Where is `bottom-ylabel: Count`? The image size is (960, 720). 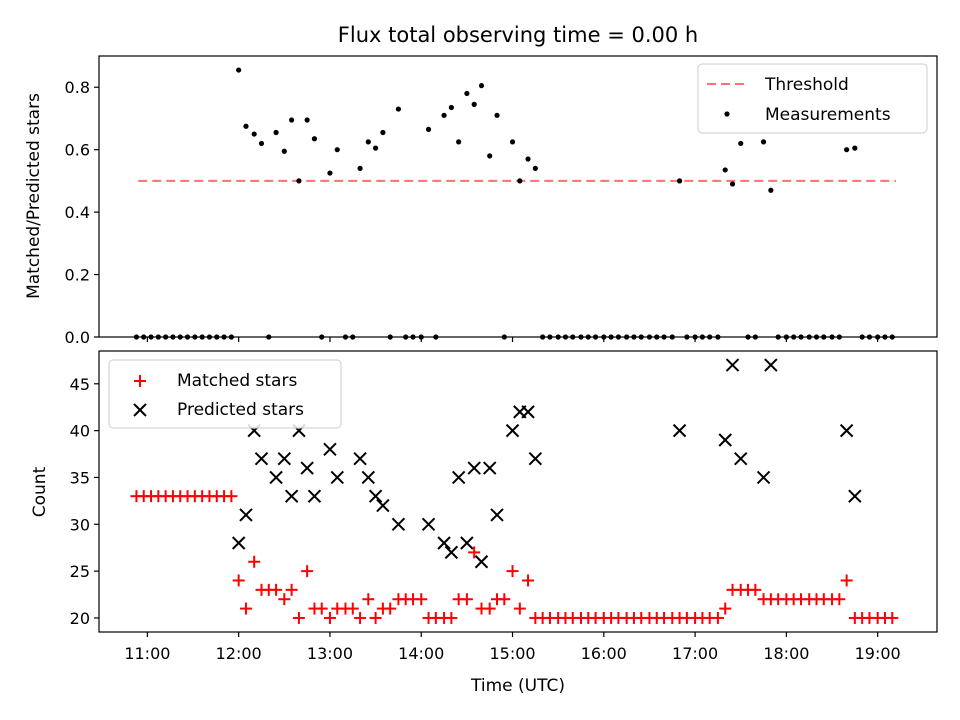 bottom-ylabel: Count is located at coordinates (40, 491).